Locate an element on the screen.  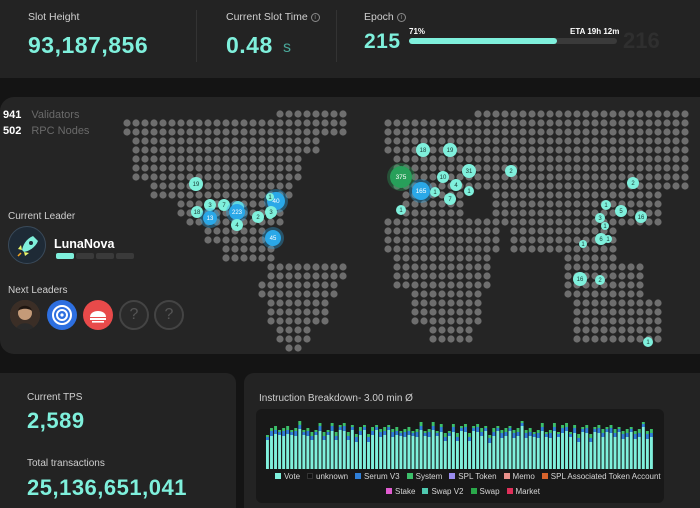
validator-cluster: 165 is located at coordinates (421, 191).